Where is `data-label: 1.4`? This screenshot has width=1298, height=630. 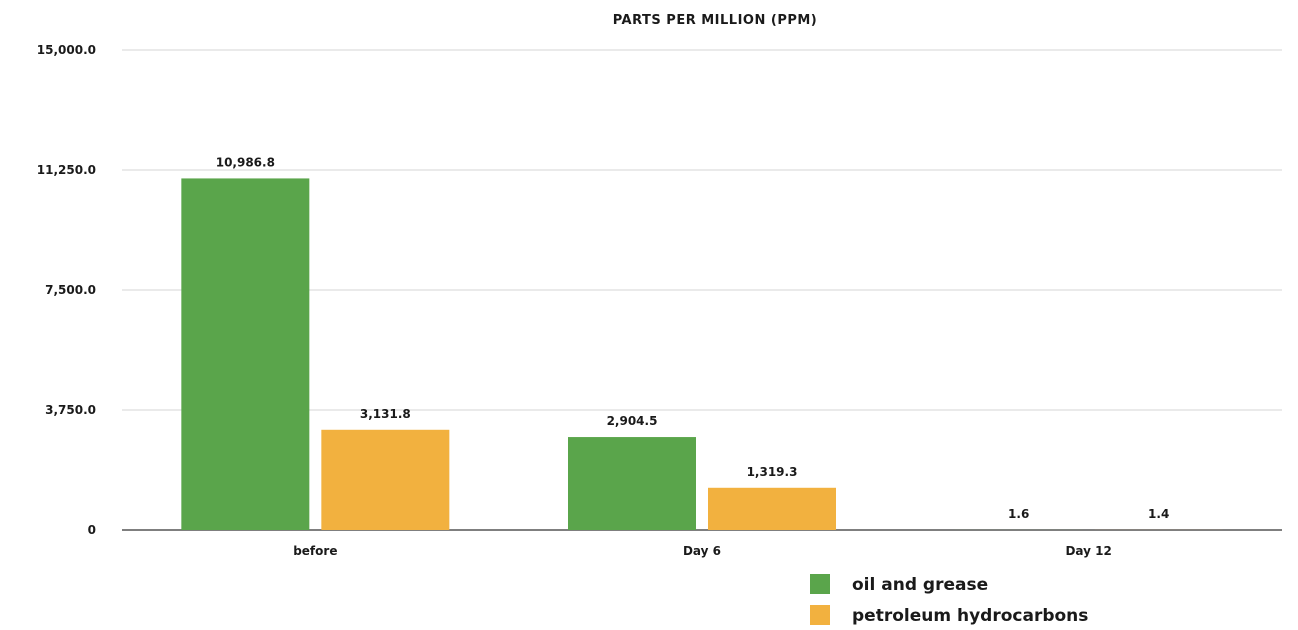 data-label: 1.4 is located at coordinates (1158, 514).